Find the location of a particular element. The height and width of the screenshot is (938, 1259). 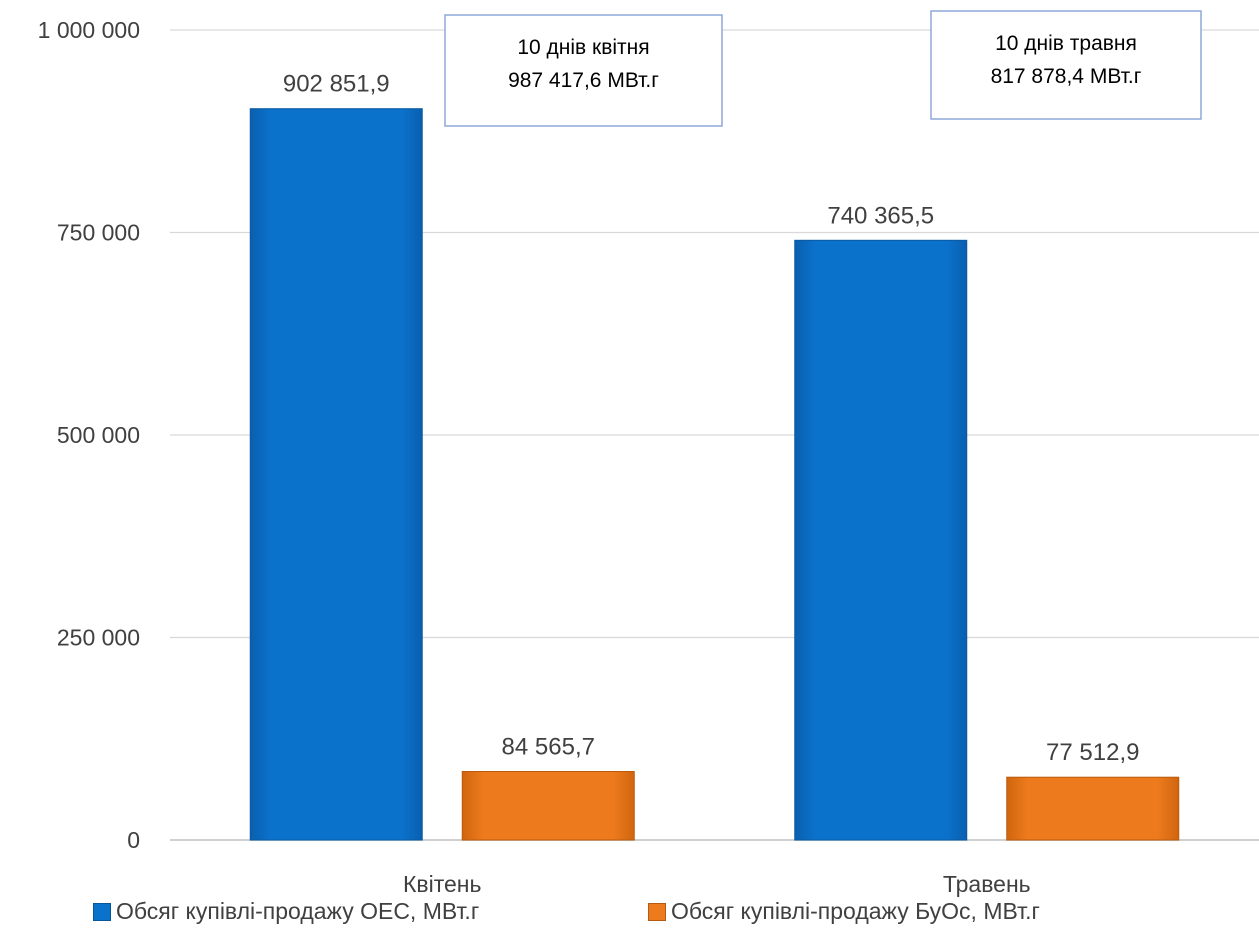

legend-label-buos: Обсяг купівлі-продажу БуОс, МВт.г is located at coordinates (855, 911).